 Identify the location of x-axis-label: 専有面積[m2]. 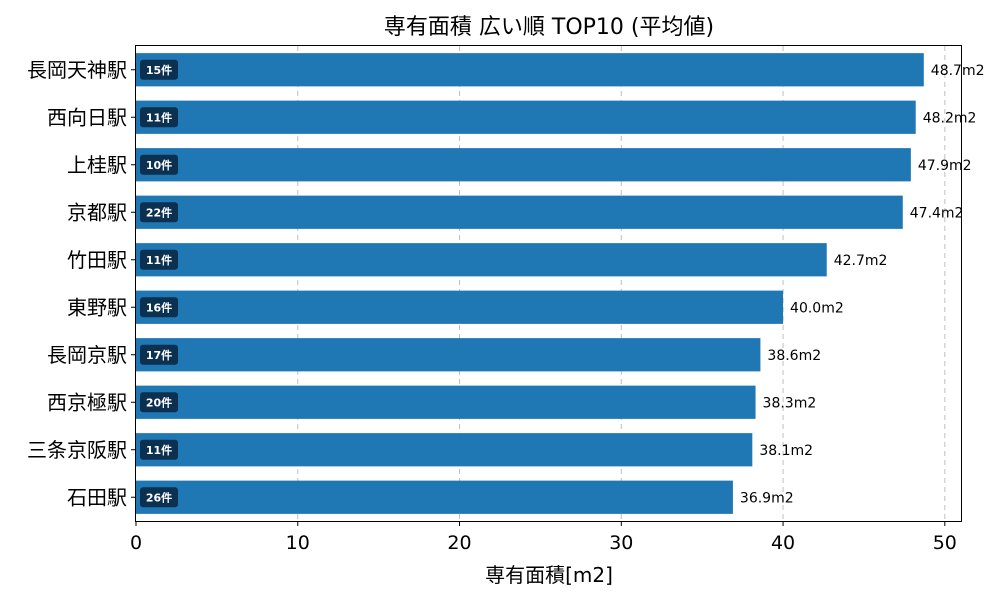
(549, 575).